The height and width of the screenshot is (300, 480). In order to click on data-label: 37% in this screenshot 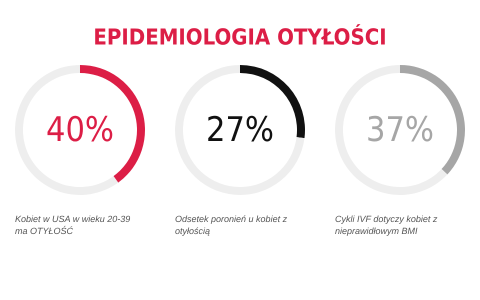, I will do `click(400, 130)`.